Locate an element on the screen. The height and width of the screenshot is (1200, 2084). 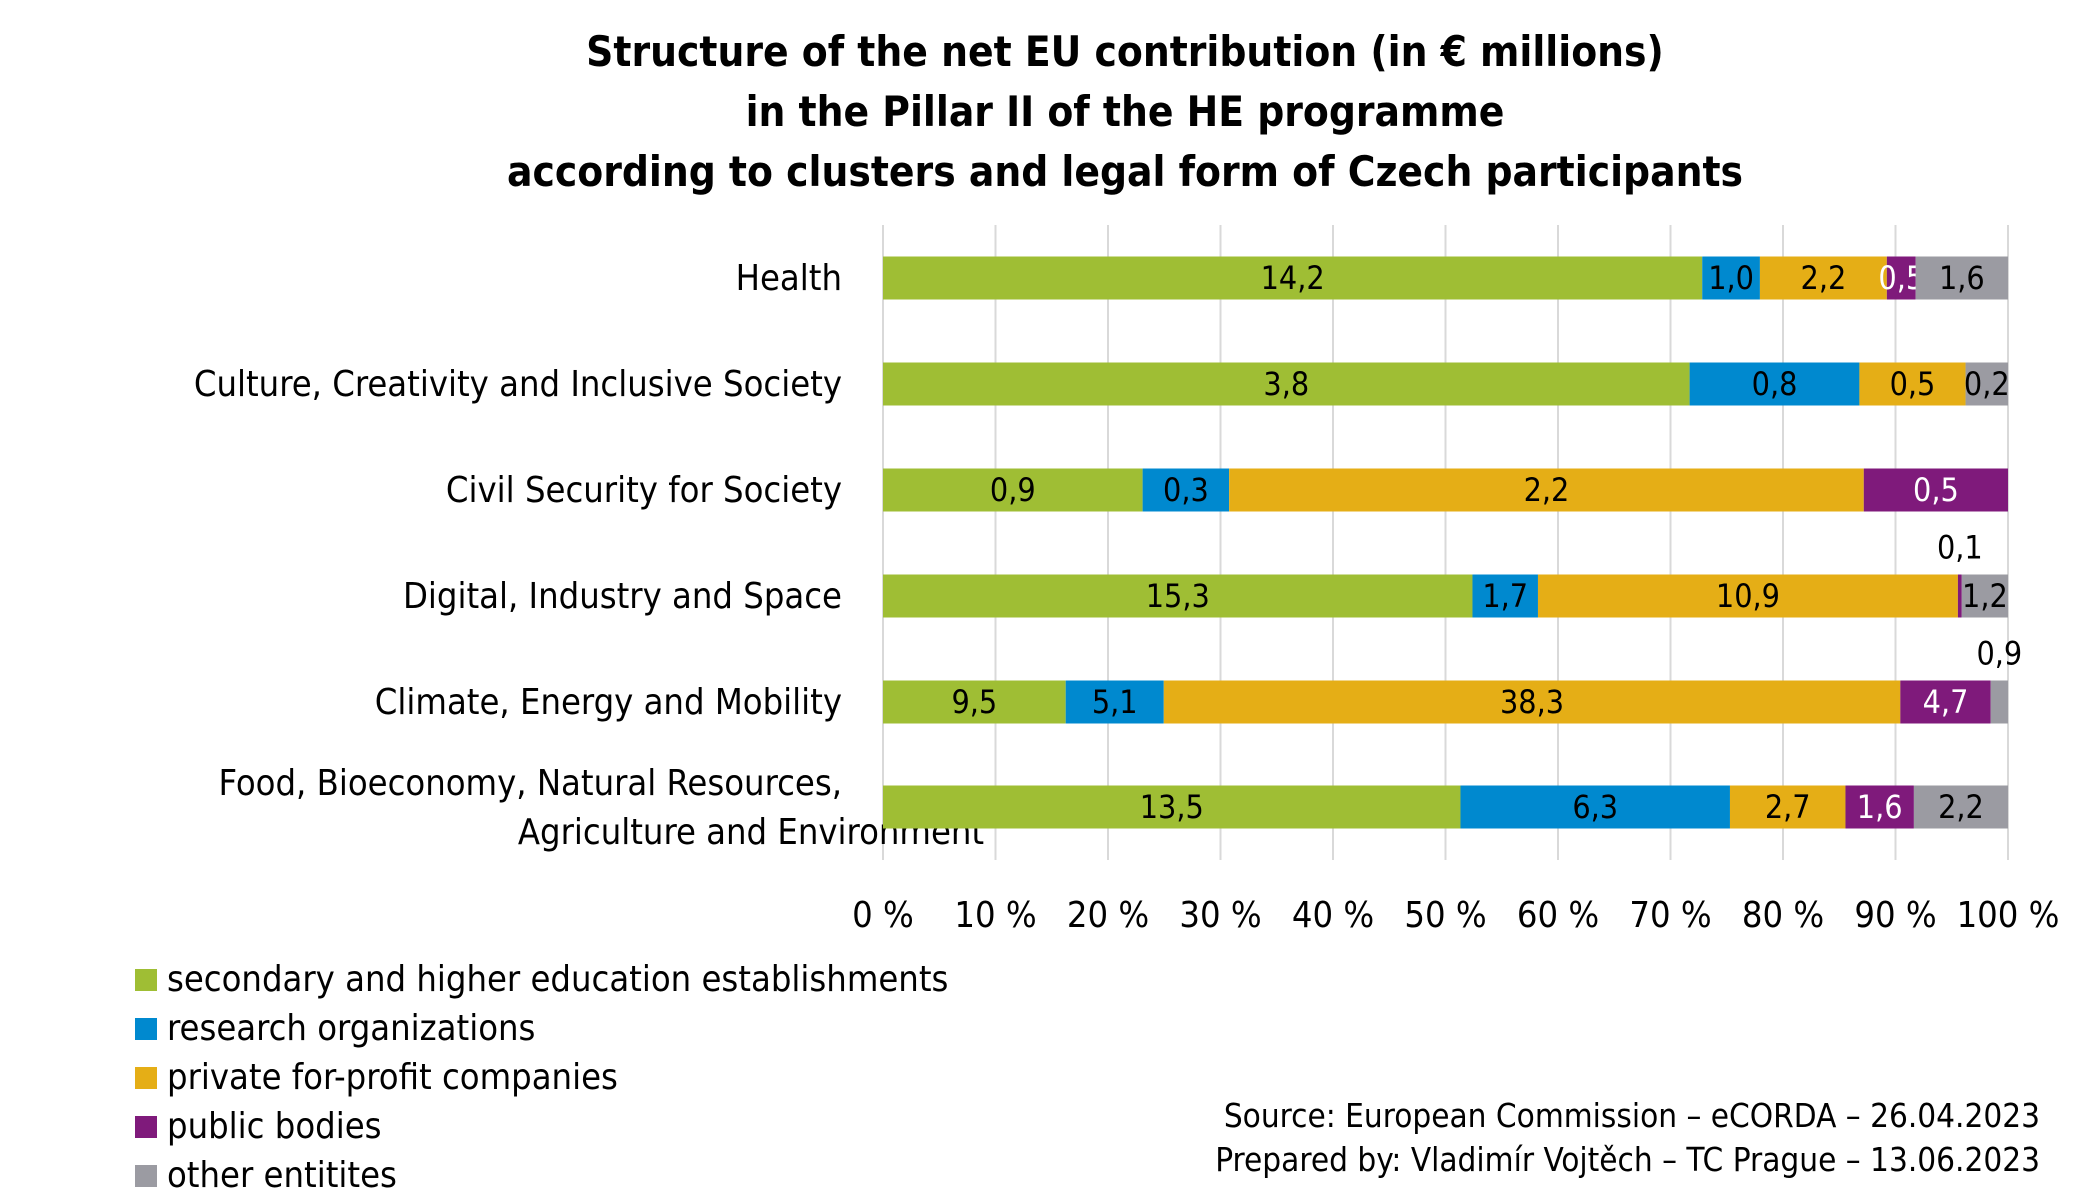
data-label: 0,8 is located at coordinates (1775, 384).